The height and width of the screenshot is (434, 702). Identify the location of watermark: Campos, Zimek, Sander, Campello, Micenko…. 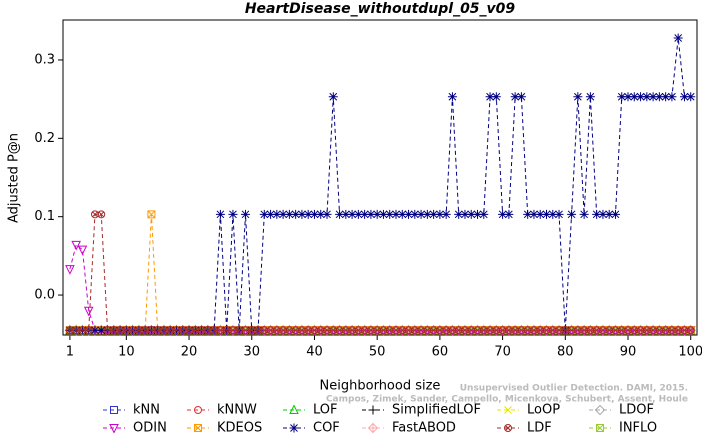
(507, 400).